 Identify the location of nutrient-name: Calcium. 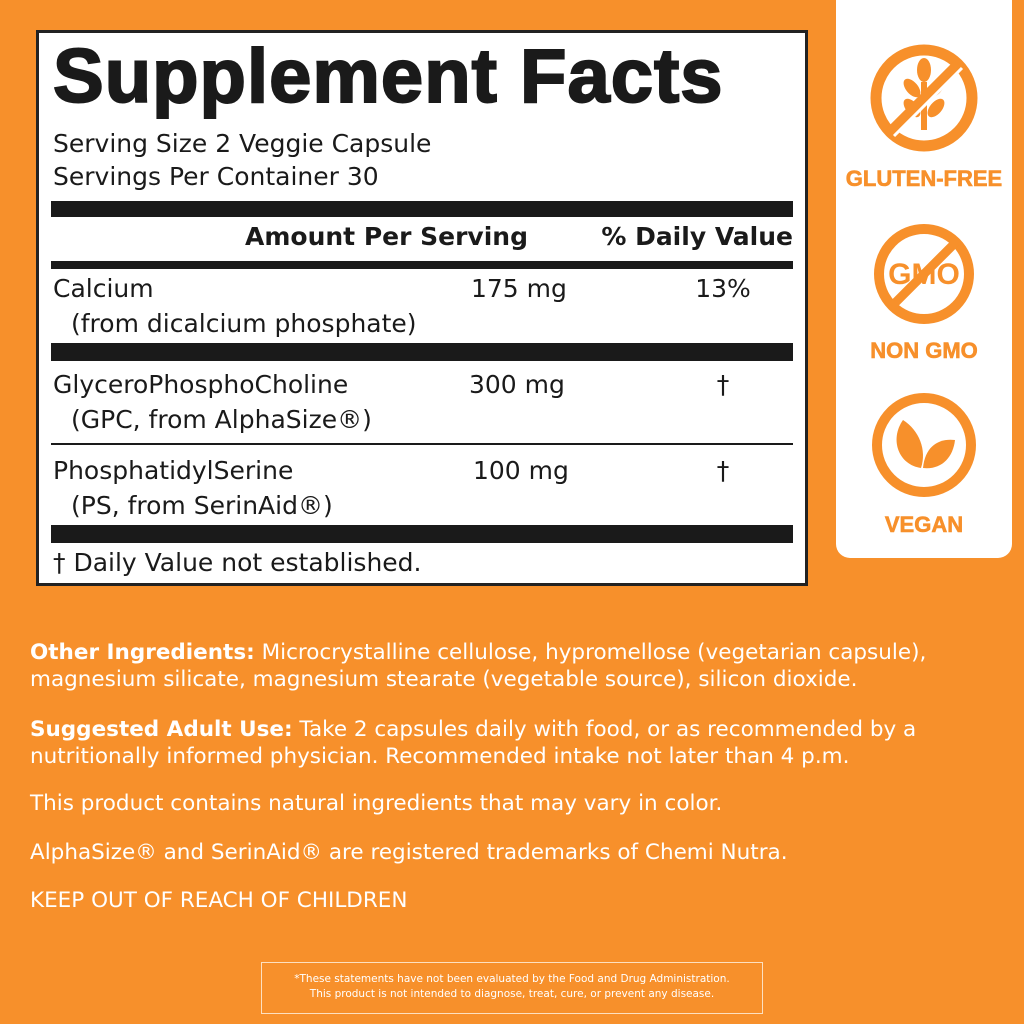
(103, 288).